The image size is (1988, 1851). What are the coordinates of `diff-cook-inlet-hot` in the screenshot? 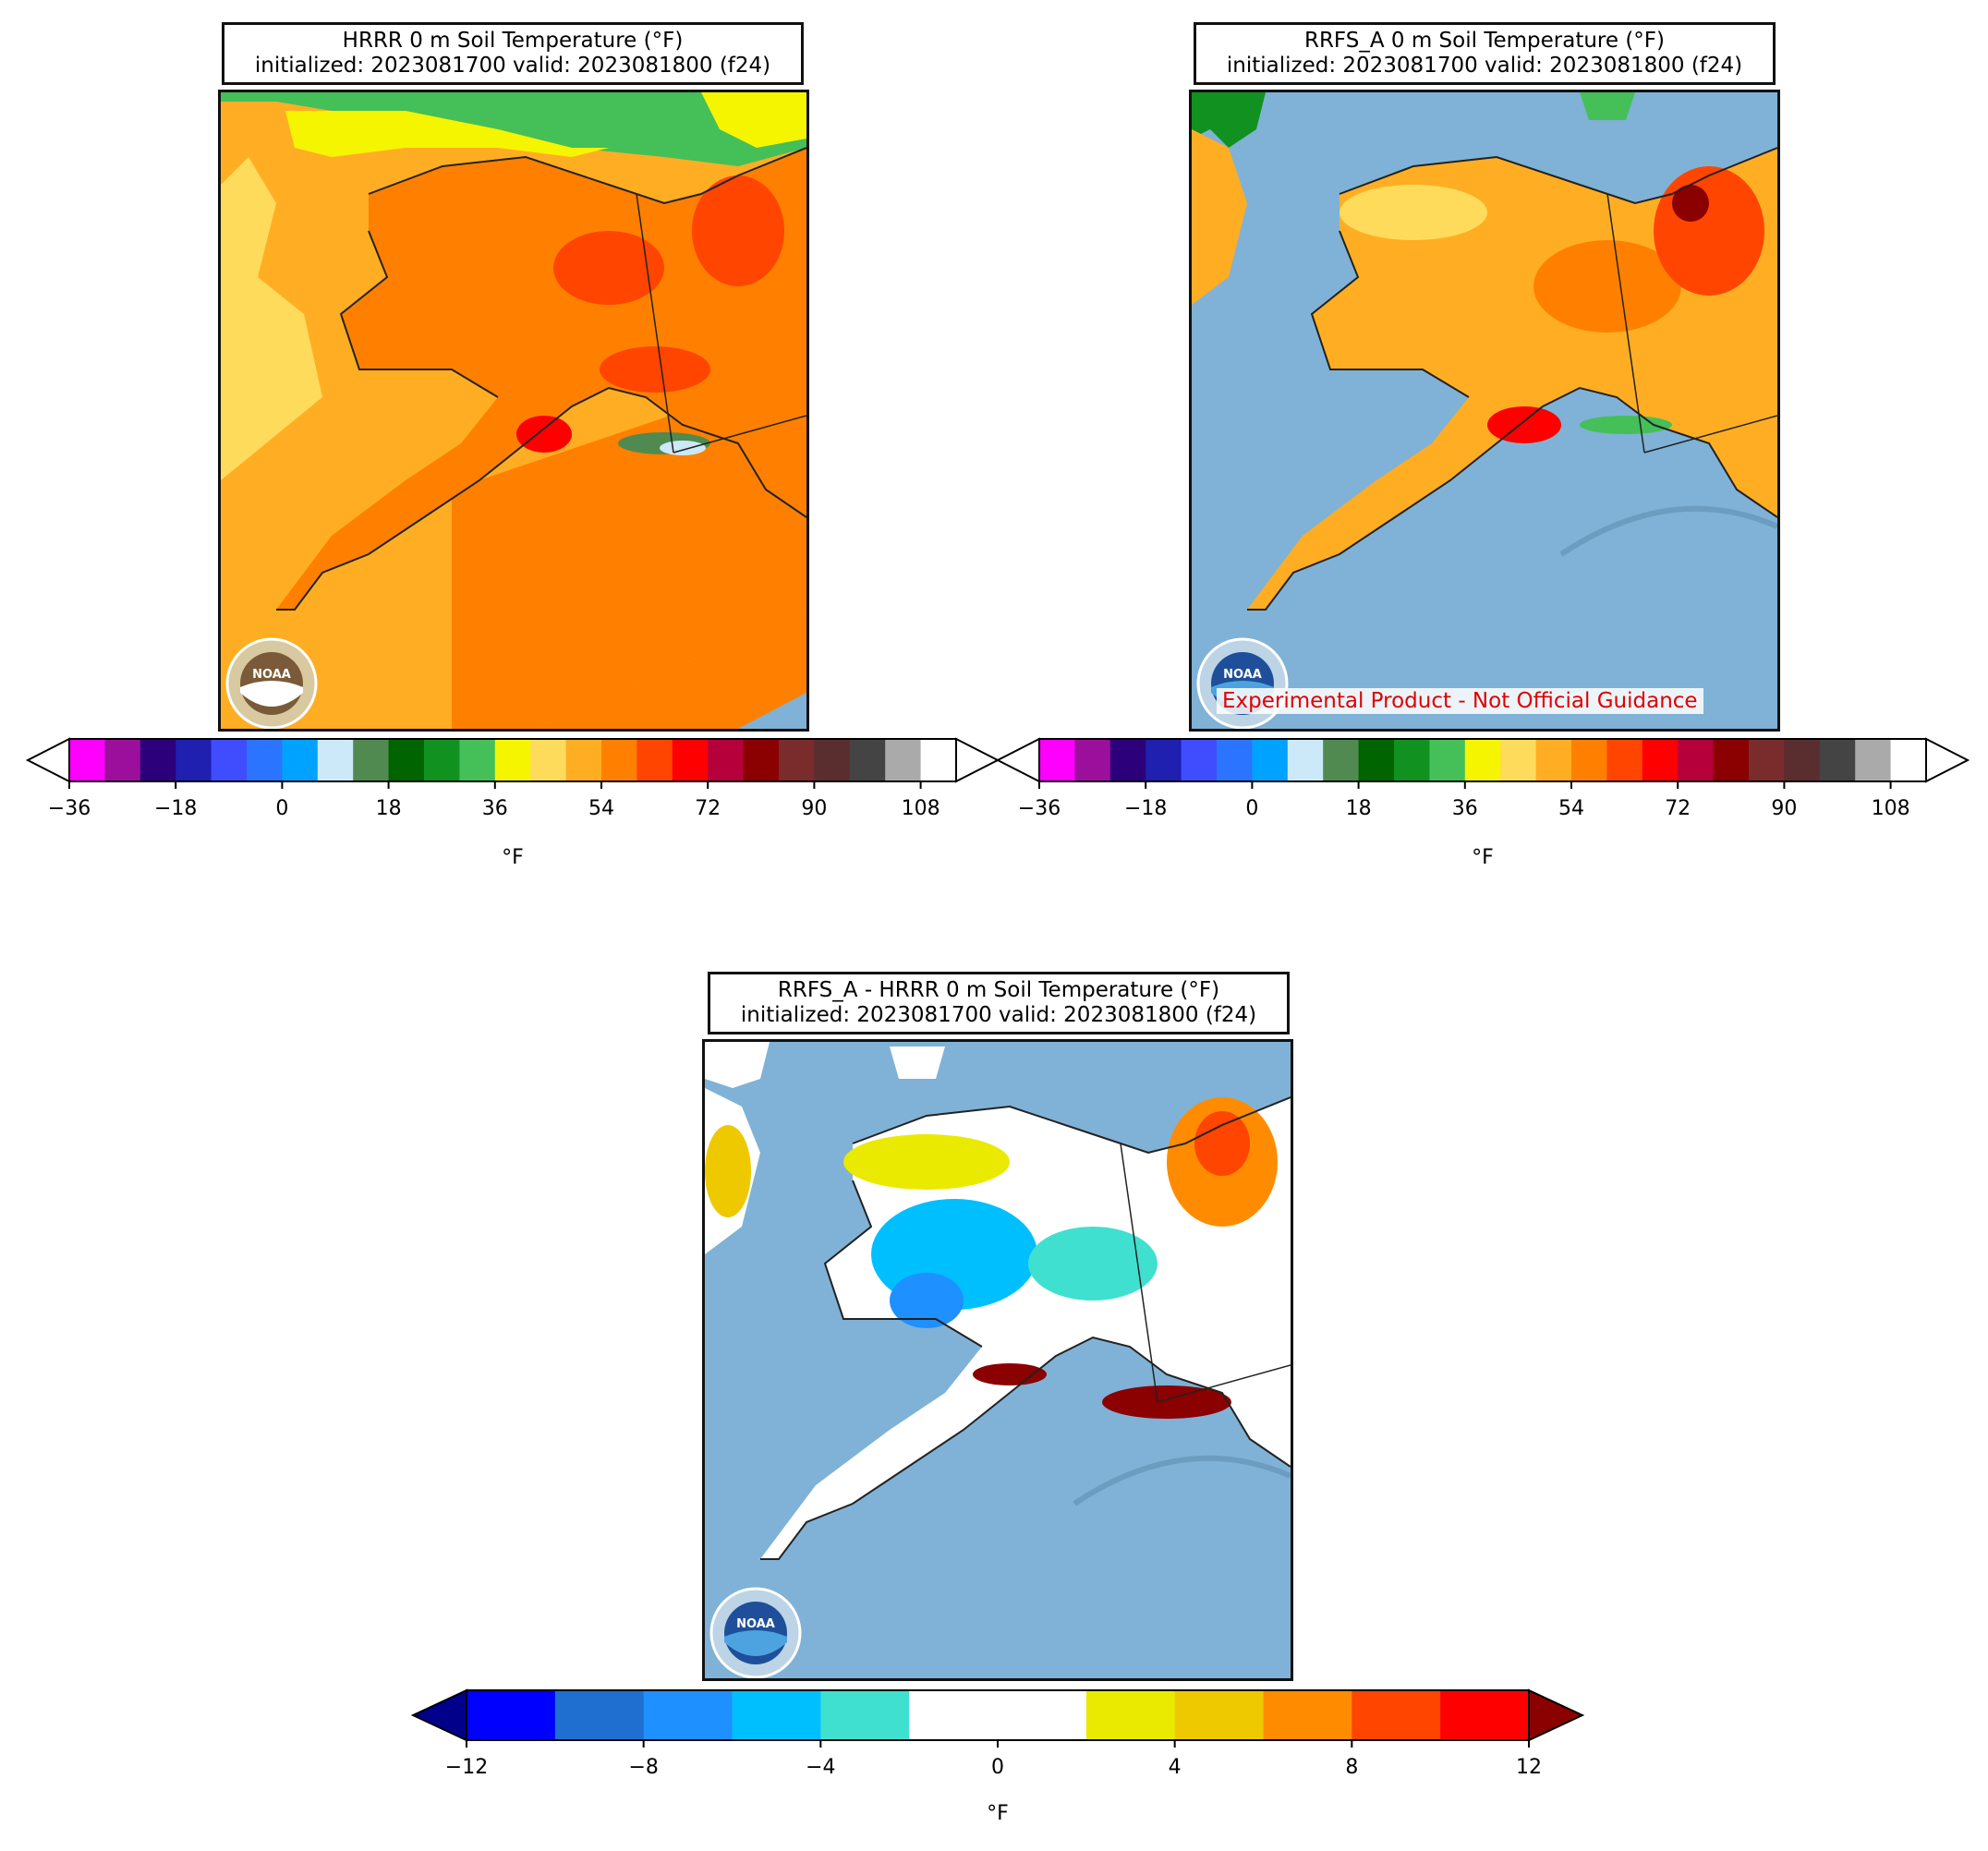 It's located at (1010, 1374).